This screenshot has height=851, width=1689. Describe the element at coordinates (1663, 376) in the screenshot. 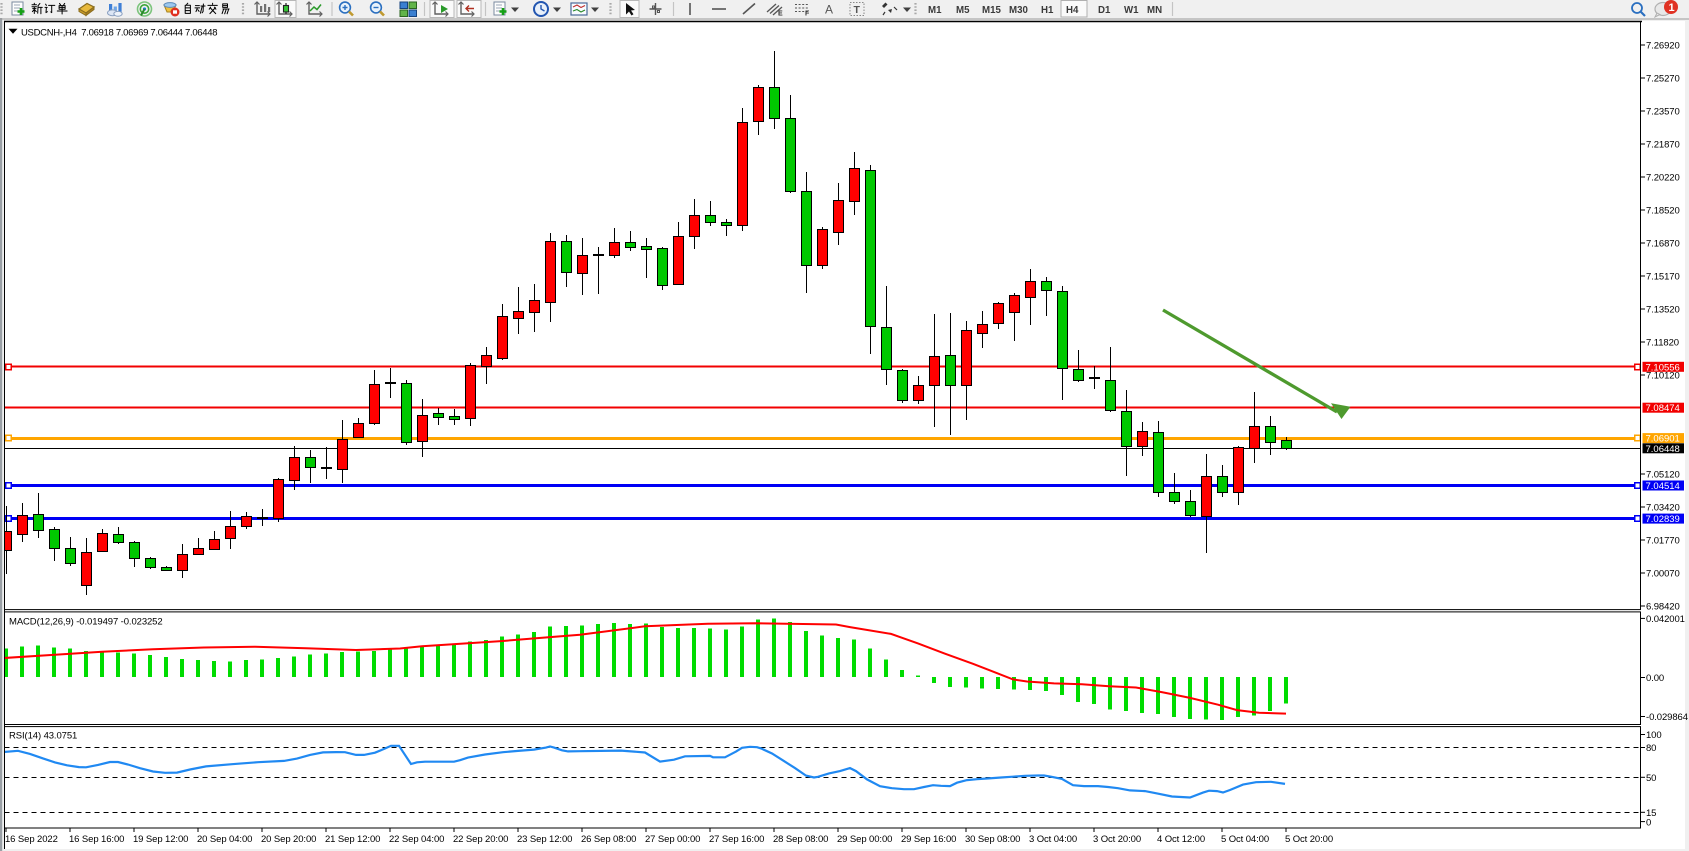

I see `svg-text: 7.10120` at that location.